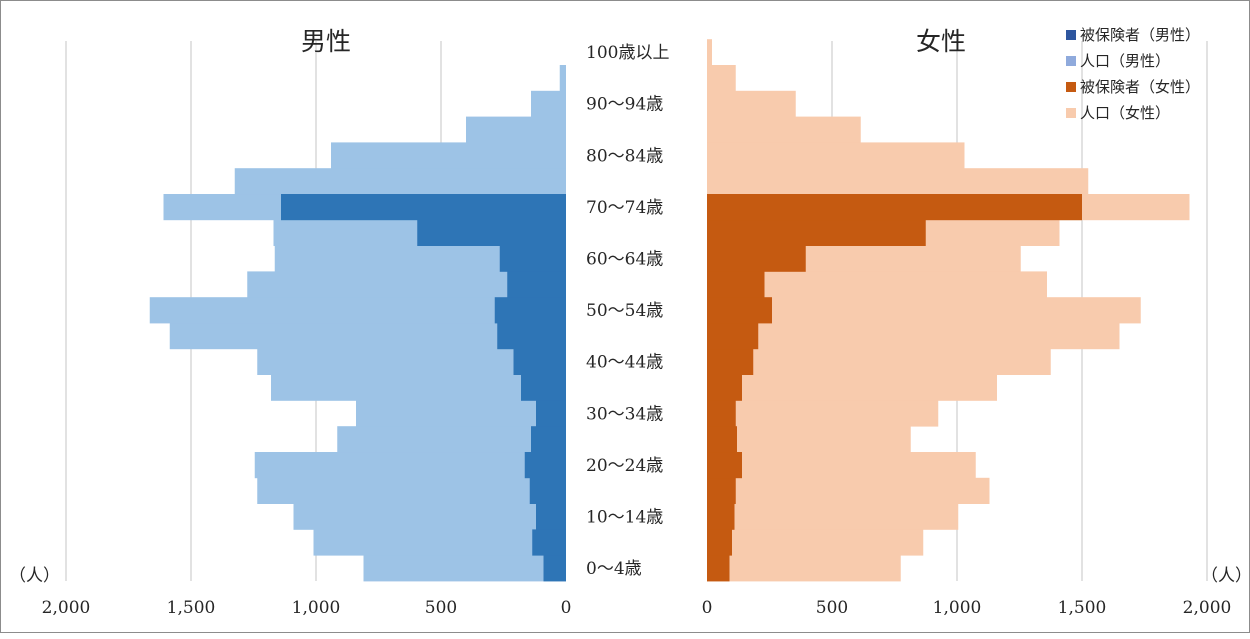  What do you see at coordinates (624, 363) in the screenshot?
I see `age-label: 40～44歳` at bounding box center [624, 363].